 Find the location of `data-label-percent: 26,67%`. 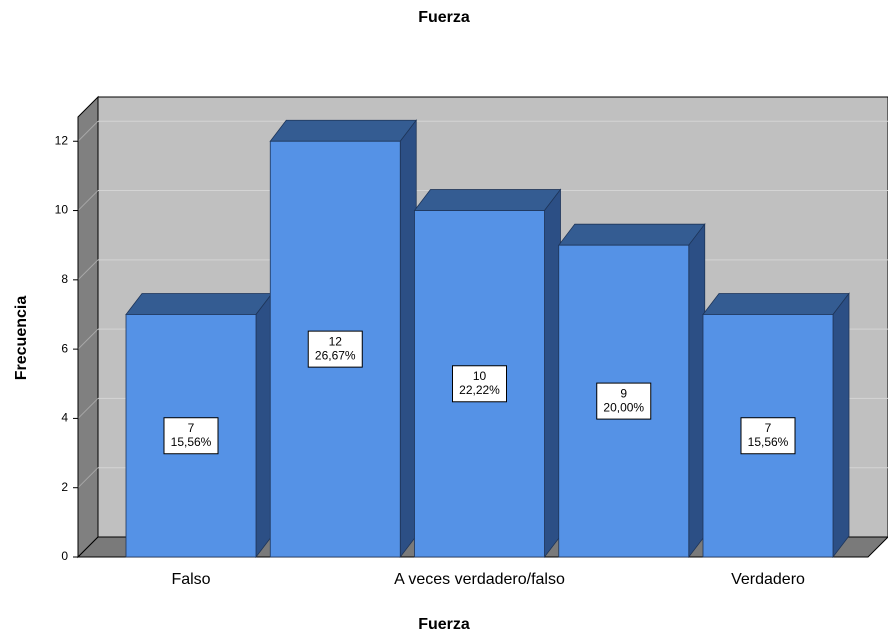

data-label-percent: 26,67% is located at coordinates (335, 355).